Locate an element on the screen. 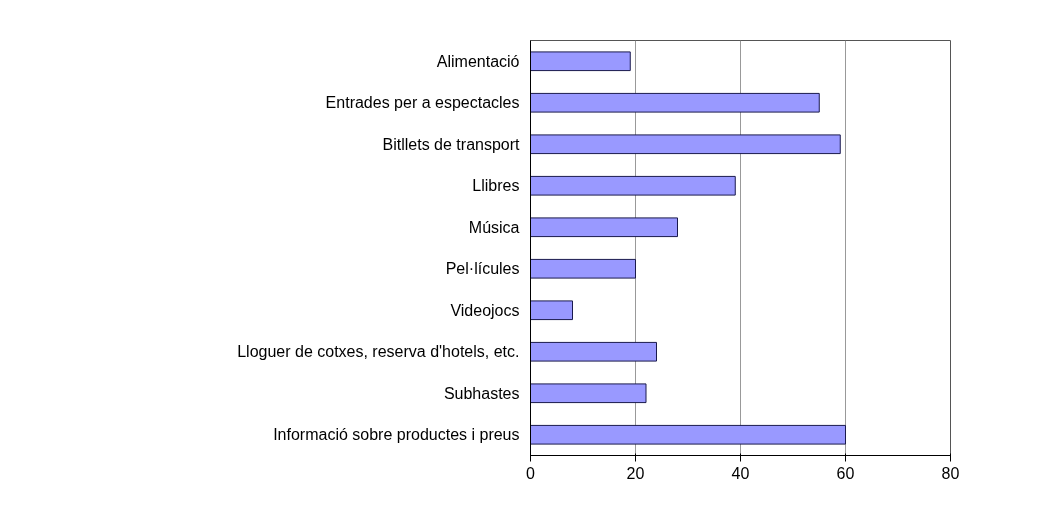 Image resolution: width=1056 pixels, height=508 pixels. x-tick-label: 40 is located at coordinates (740, 473).